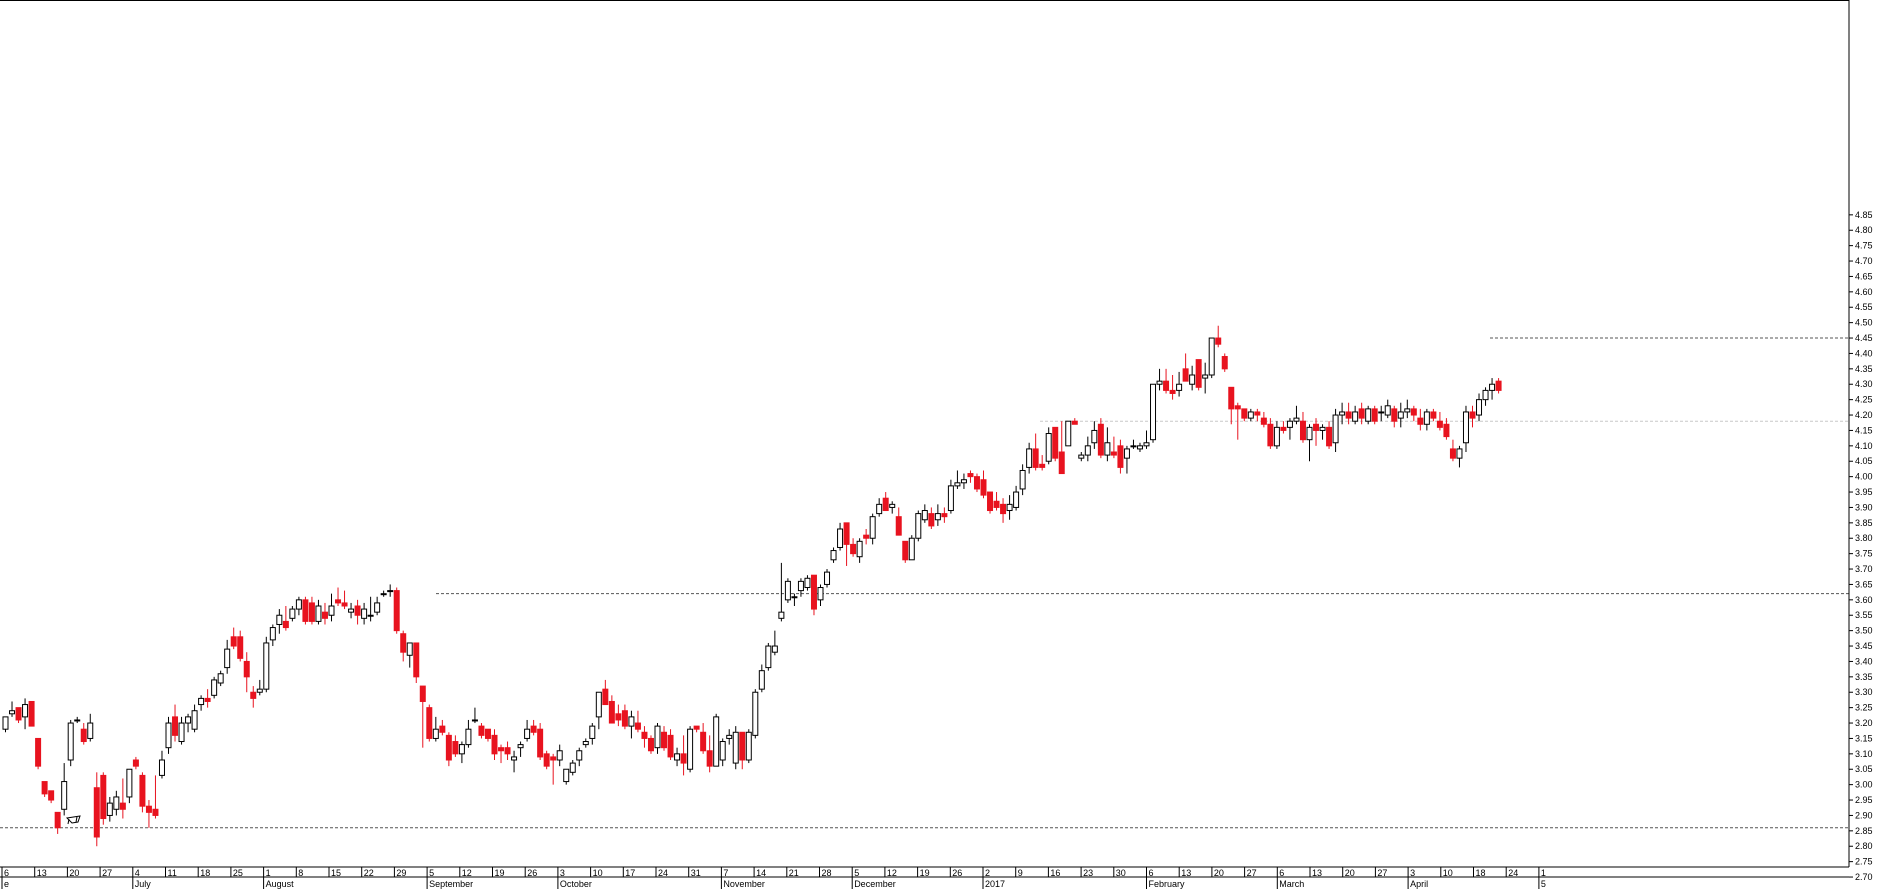  What do you see at coordinates (1281, 873) in the screenshot?
I see `x-day-label: 6` at bounding box center [1281, 873].